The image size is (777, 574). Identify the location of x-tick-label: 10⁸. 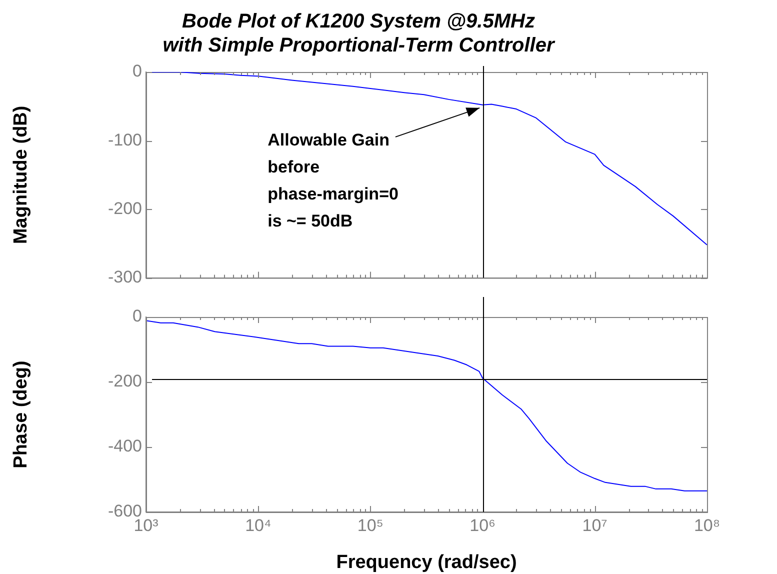
(707, 525).